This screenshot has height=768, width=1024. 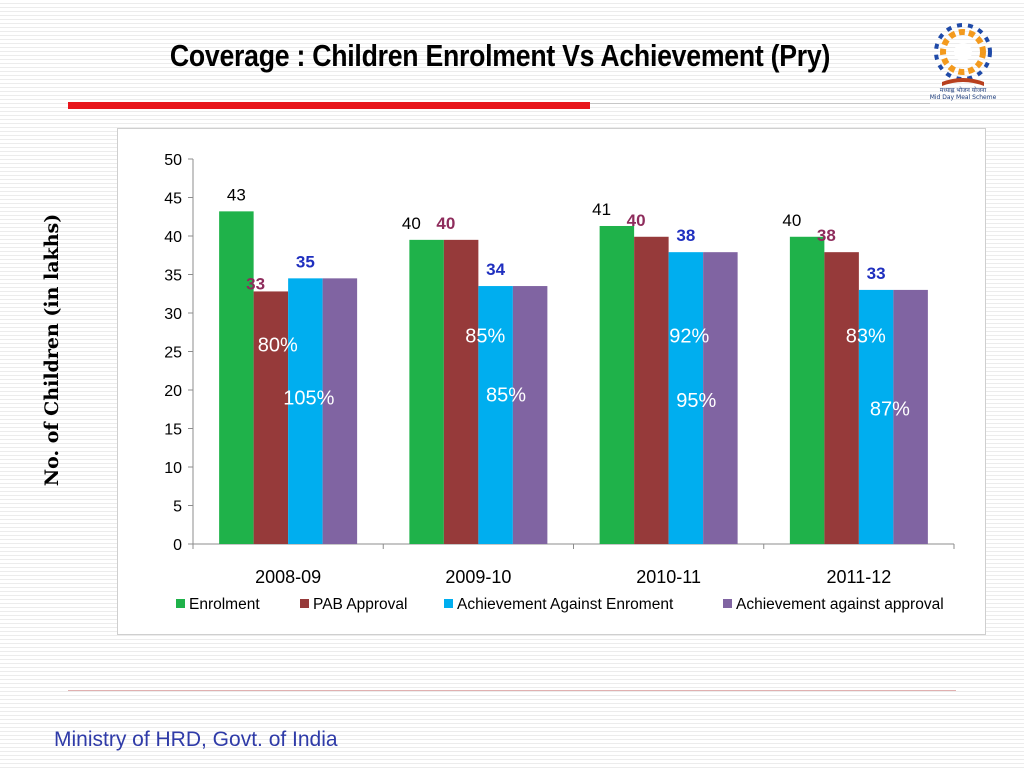 I want to click on y-tick-label: 20, so click(x=173, y=391).